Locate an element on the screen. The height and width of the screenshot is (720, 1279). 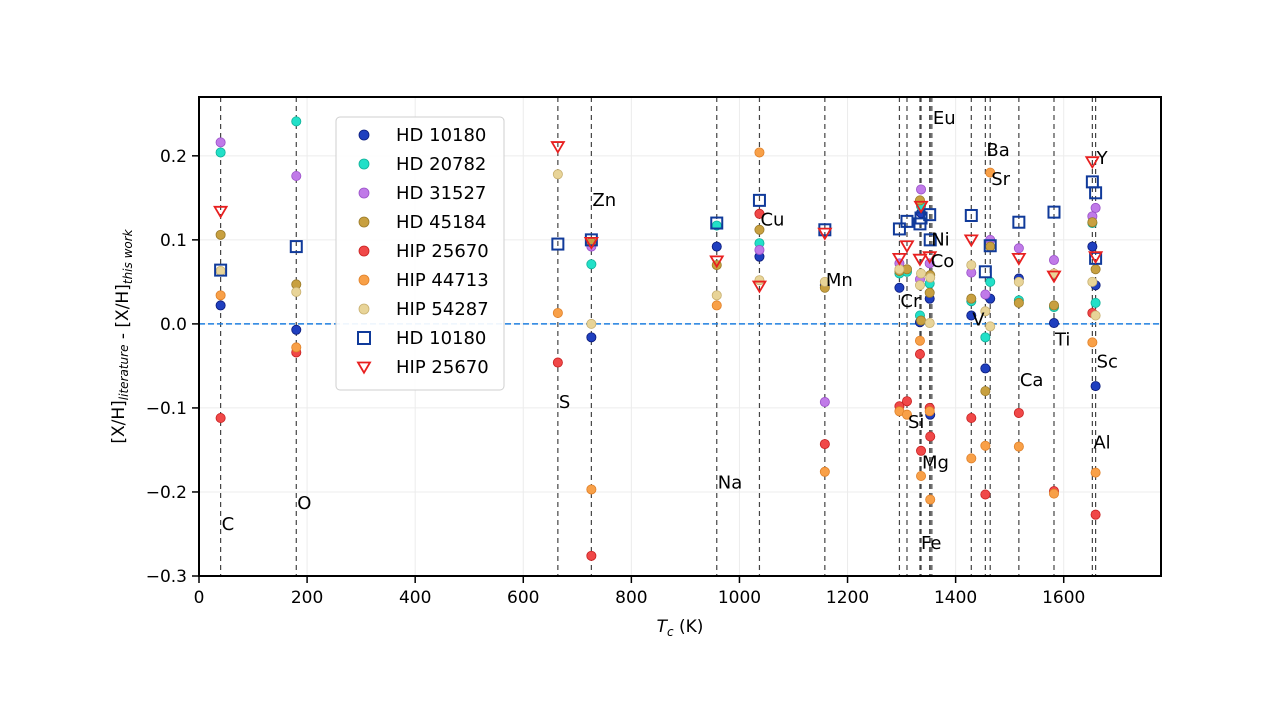
x-tick-label: 1400 is located at coordinates (955, 598).